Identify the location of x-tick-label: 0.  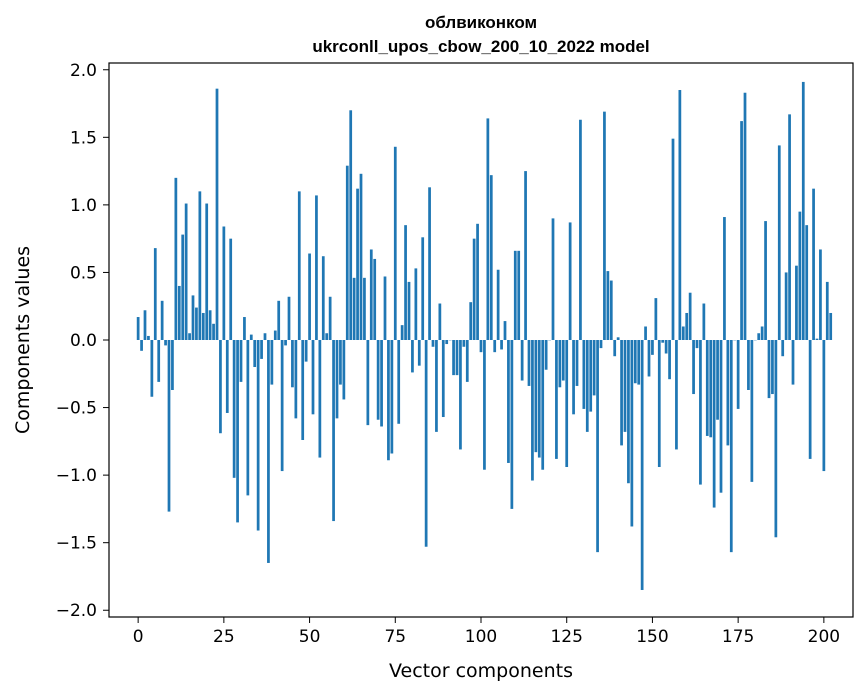
(138, 637).